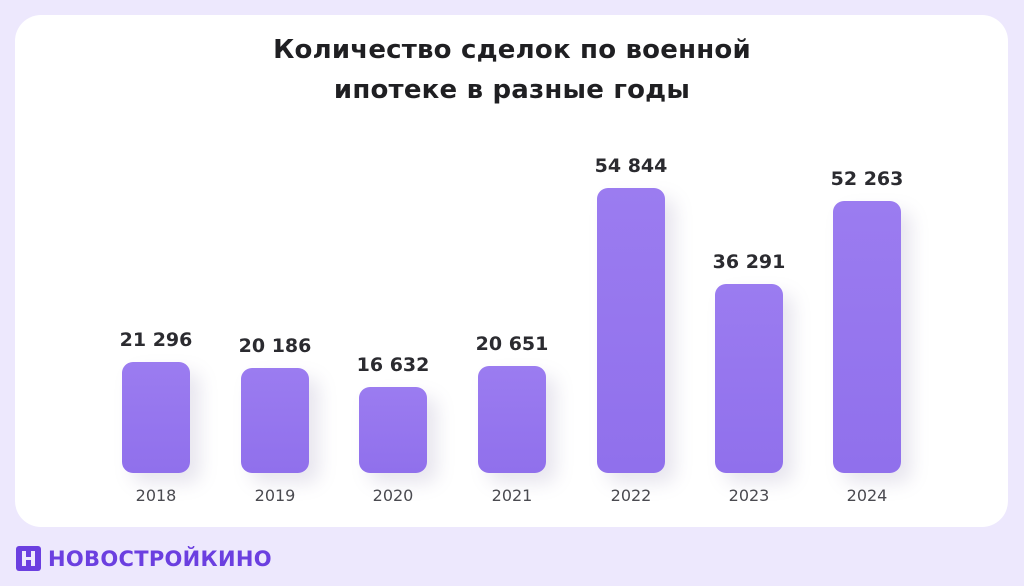 The width and height of the screenshot is (1024, 586). What do you see at coordinates (156, 340) in the screenshot?
I see `bar-value-label: 21 296` at bounding box center [156, 340].